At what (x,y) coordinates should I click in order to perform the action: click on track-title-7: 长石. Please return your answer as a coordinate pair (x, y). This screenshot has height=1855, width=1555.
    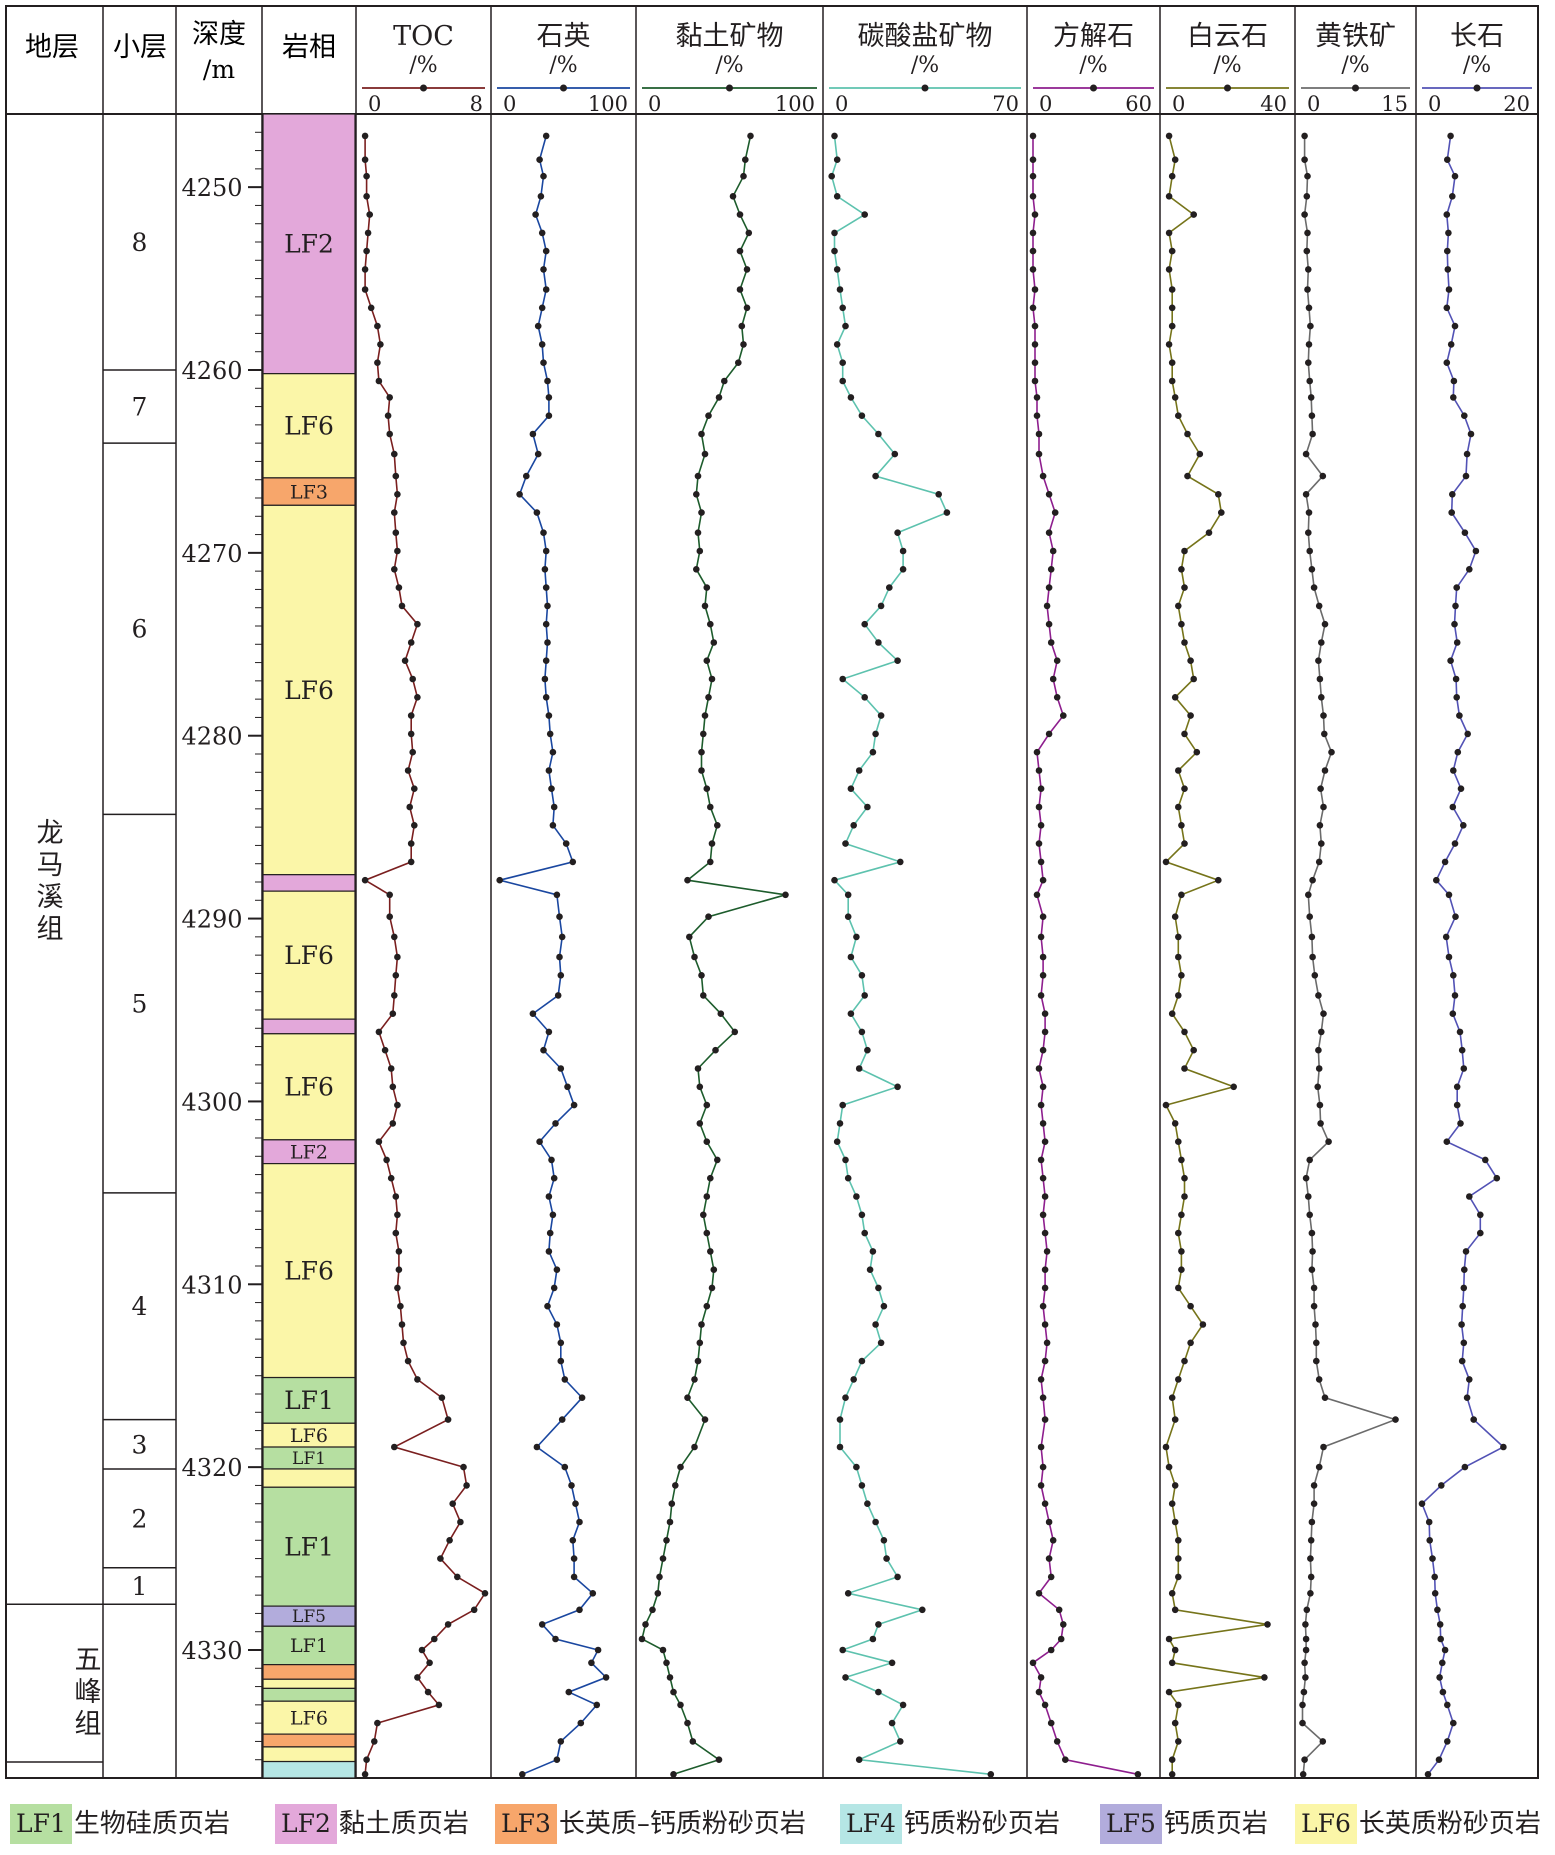
    Looking at the image, I should click on (1477, 36).